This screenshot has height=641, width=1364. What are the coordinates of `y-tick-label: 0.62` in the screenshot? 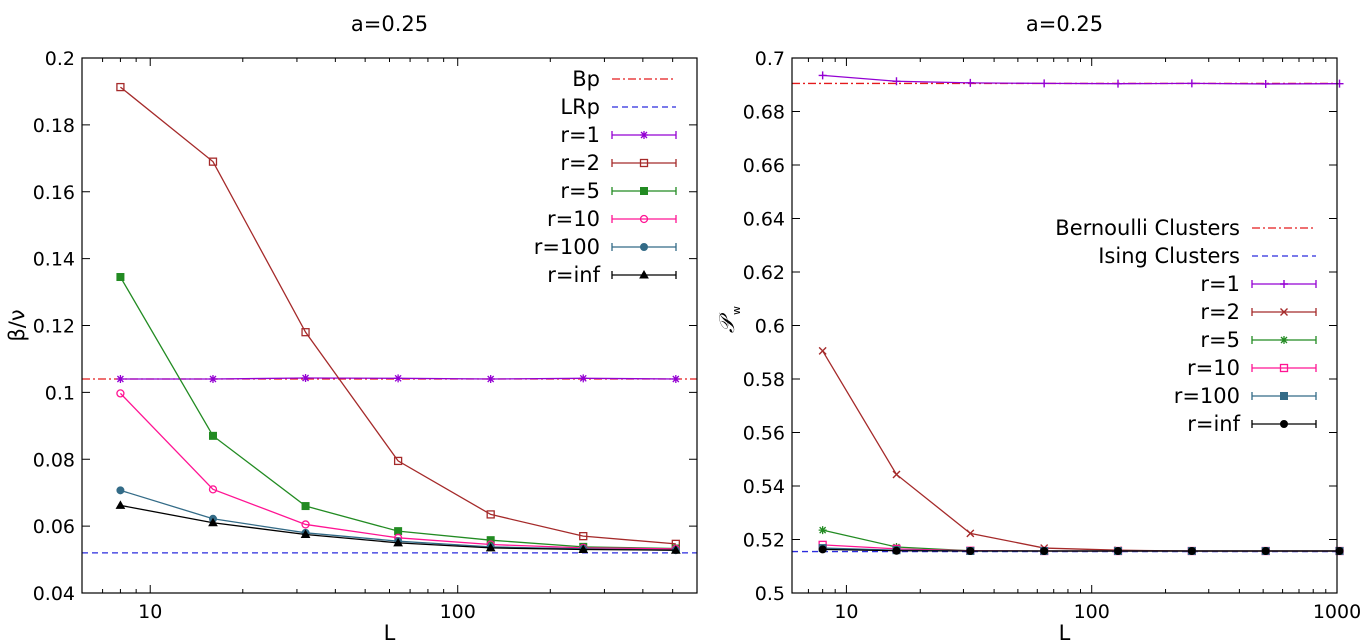 It's located at (764, 273).